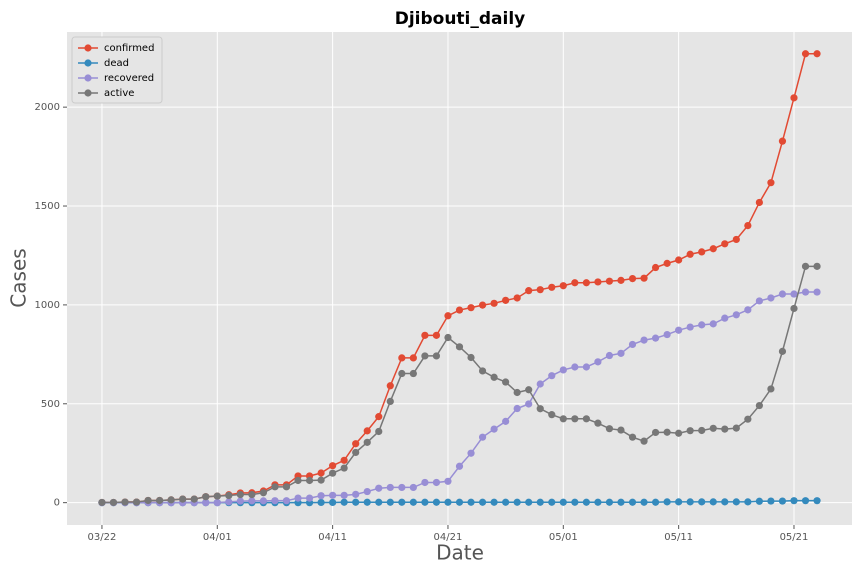 The width and height of the screenshot is (864, 576). Describe the element at coordinates (794, 537) in the screenshot. I see `x-tick-label: 05/21` at that location.